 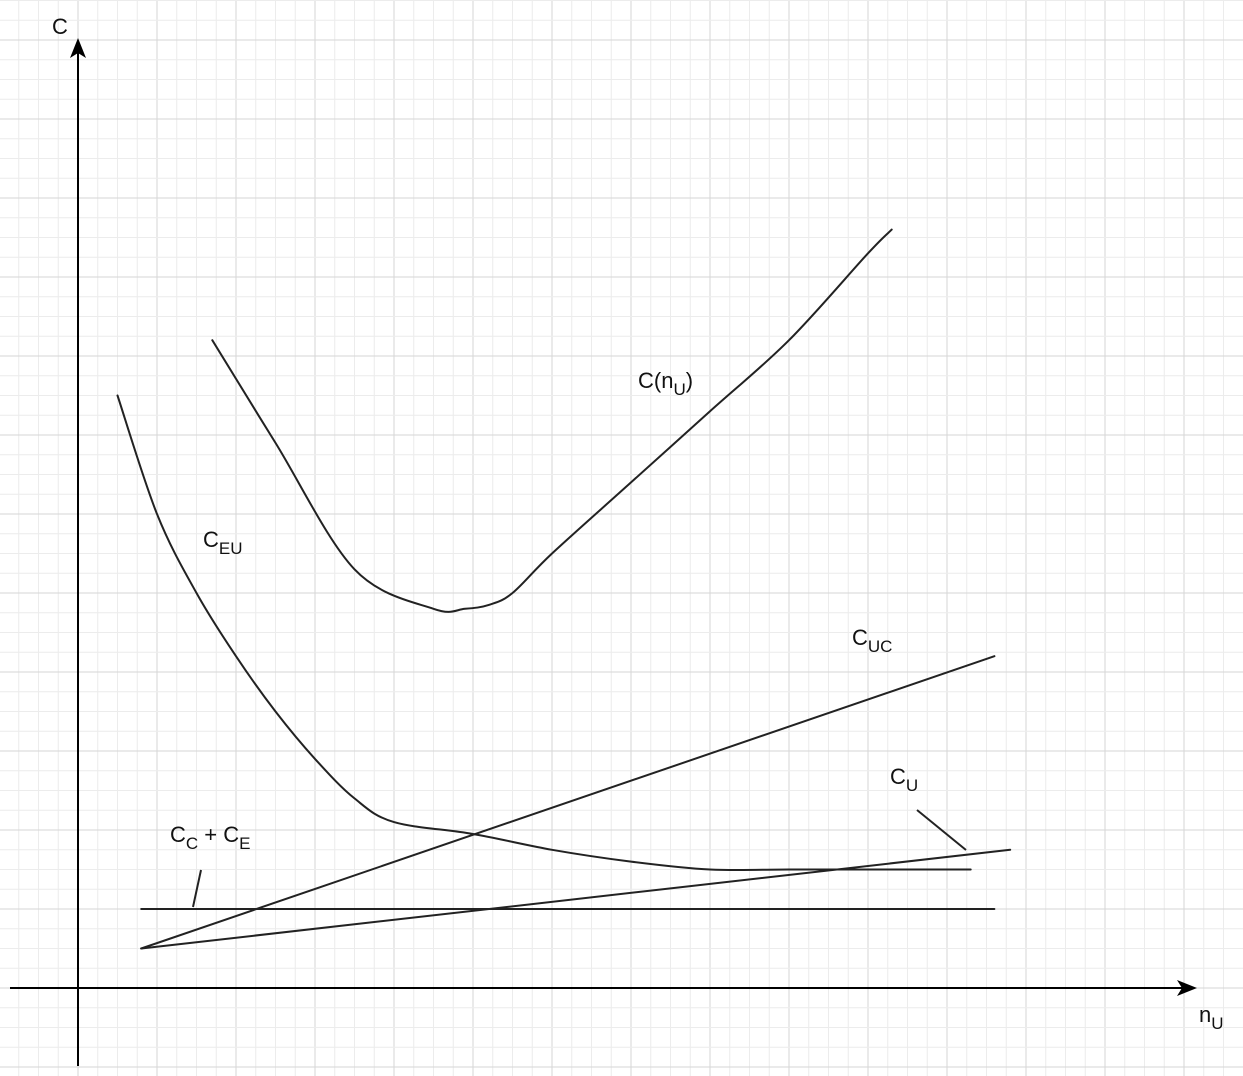 What do you see at coordinates (941, 830) in the screenshot?
I see `cu-leader-line` at bounding box center [941, 830].